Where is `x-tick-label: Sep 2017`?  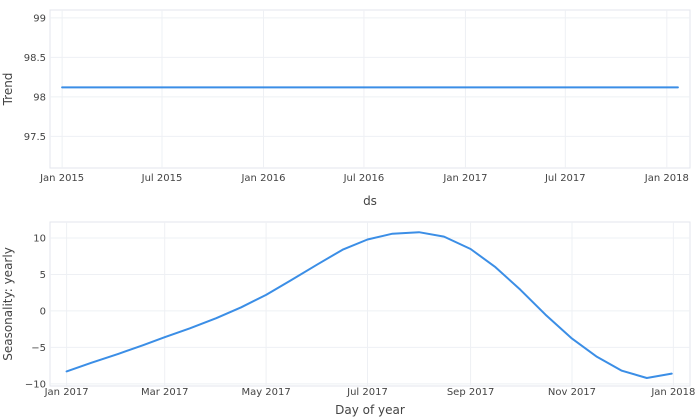
x-tick-label: Sep 2017 is located at coordinates (470, 392).